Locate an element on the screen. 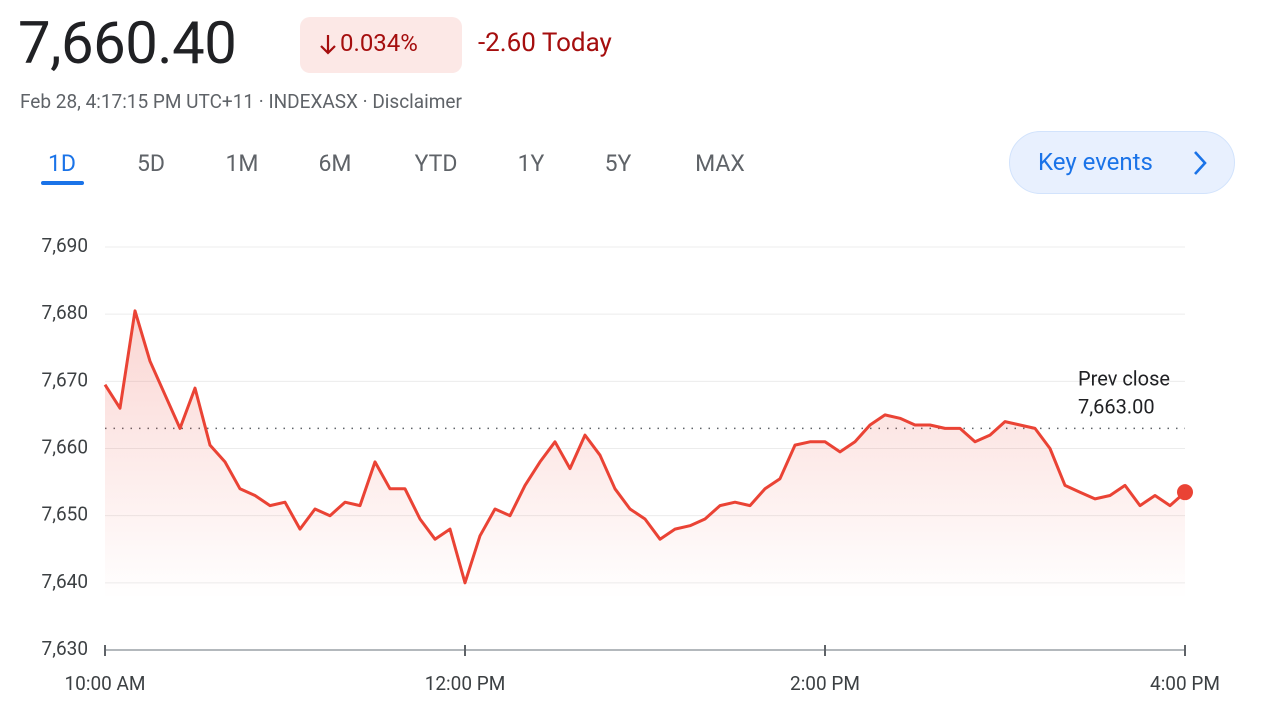 The image size is (1266, 726). range-tab: 1D is located at coordinates (62, 163).